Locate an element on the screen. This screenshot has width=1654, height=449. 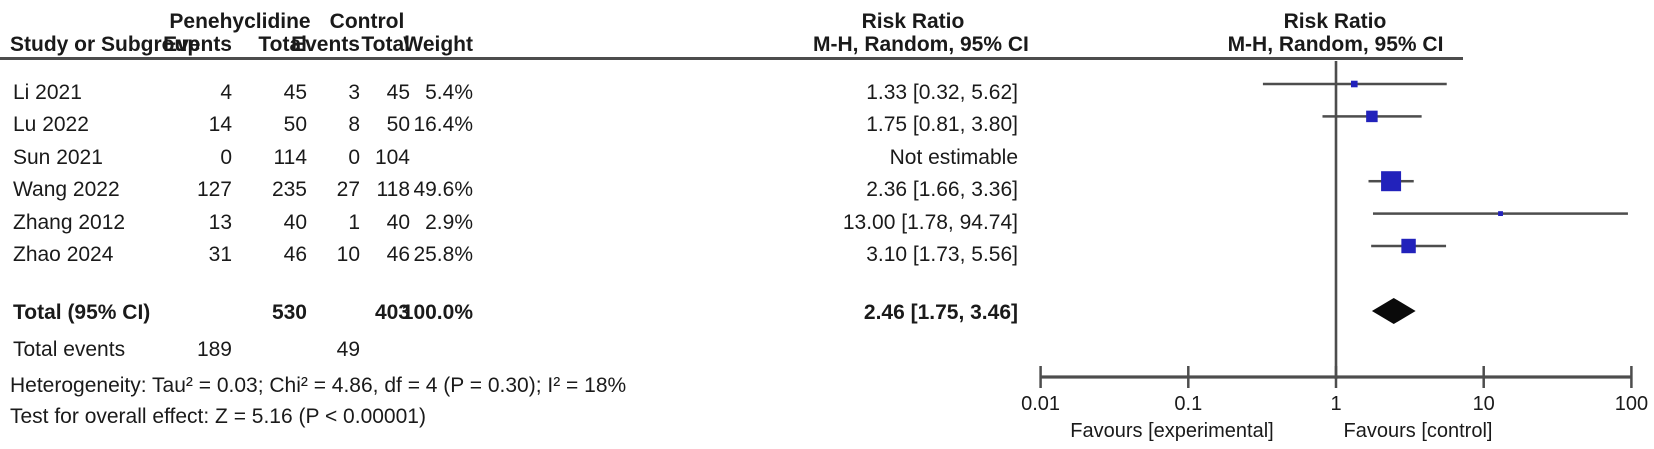
total1-value: 235 is located at coordinates (289, 189).